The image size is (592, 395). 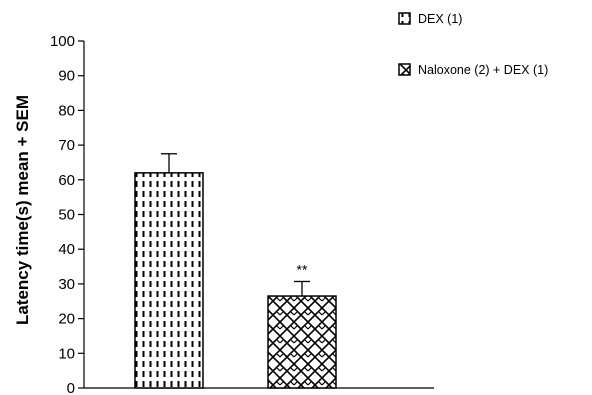 I want to click on annotations: **, so click(x=302, y=269).